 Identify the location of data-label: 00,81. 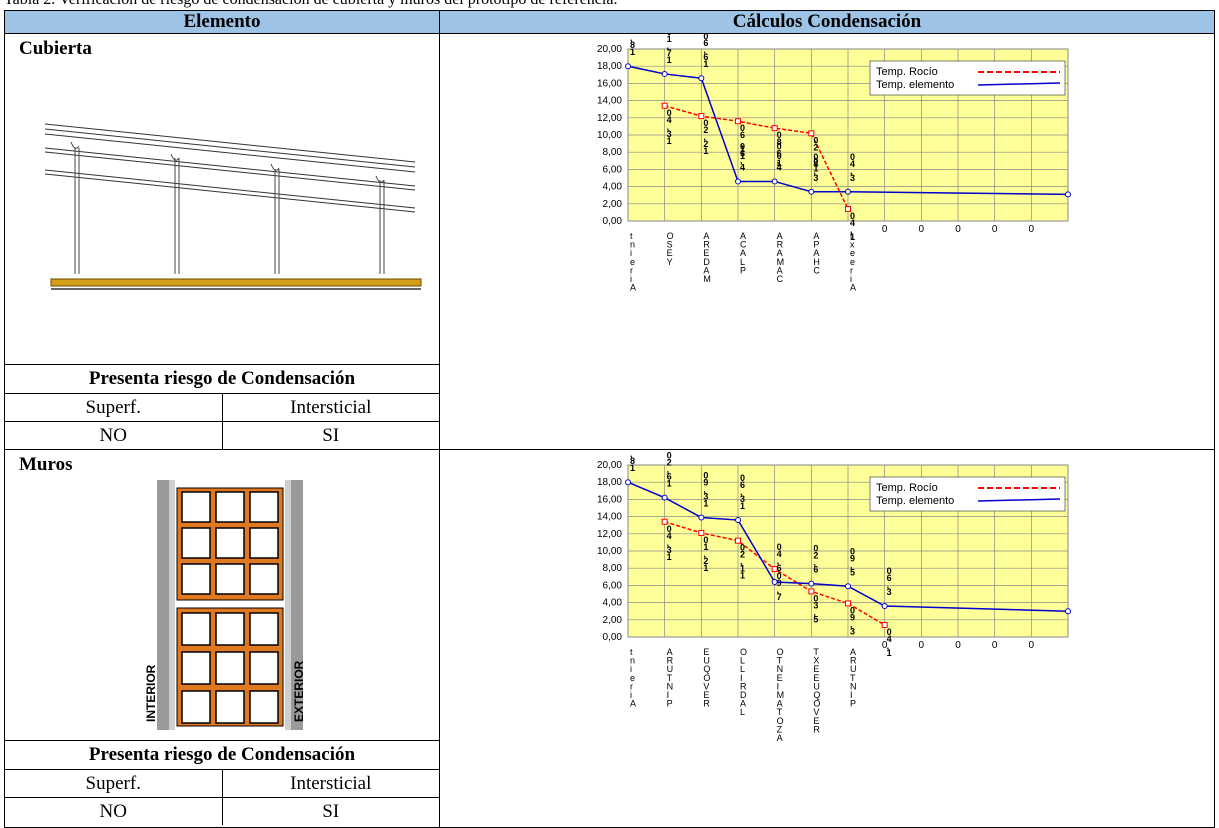
(632, 461).